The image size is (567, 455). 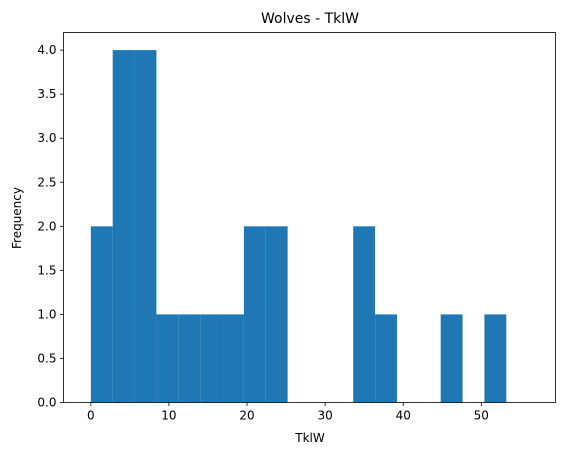 I want to click on x-tick-label: 0, so click(x=91, y=416).